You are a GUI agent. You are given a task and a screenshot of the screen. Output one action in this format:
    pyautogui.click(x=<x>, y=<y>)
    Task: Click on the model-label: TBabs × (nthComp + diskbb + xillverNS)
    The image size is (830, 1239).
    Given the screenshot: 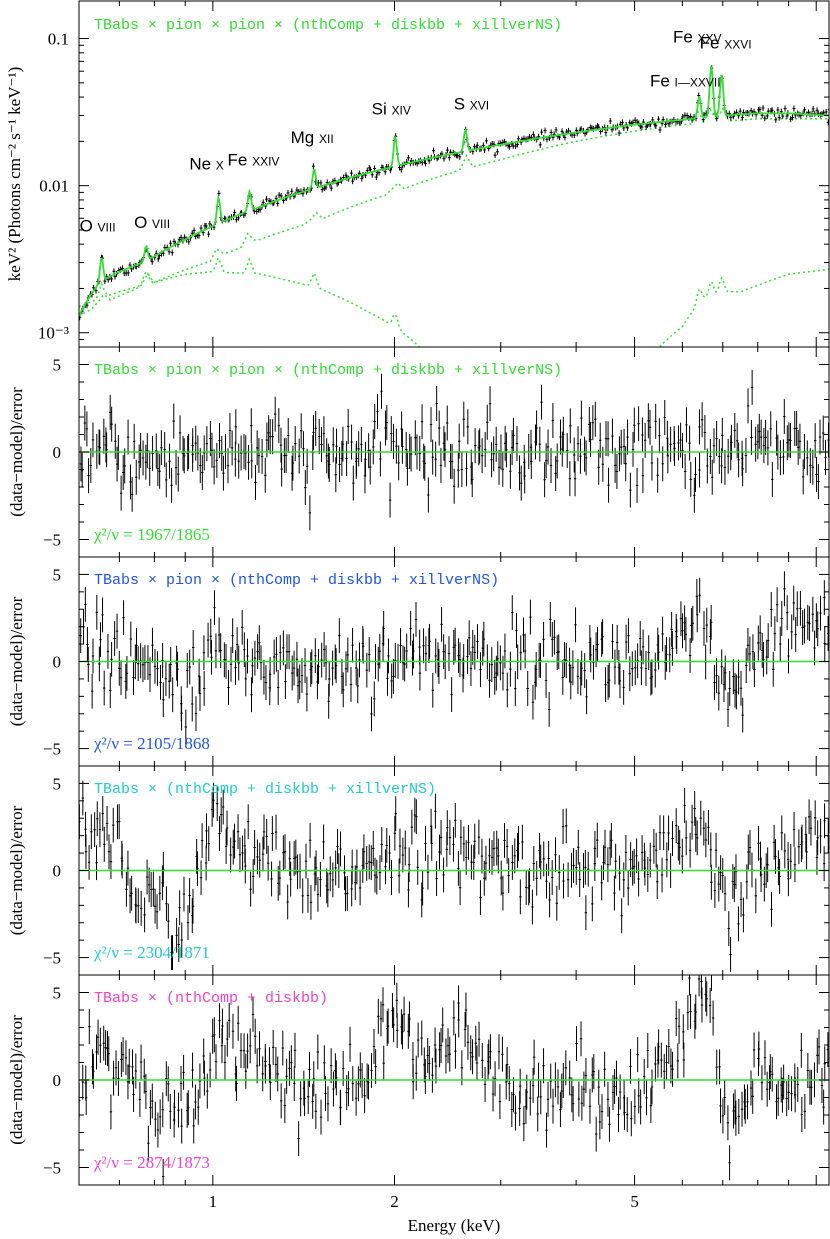 What is the action you would take?
    pyautogui.click(x=265, y=789)
    